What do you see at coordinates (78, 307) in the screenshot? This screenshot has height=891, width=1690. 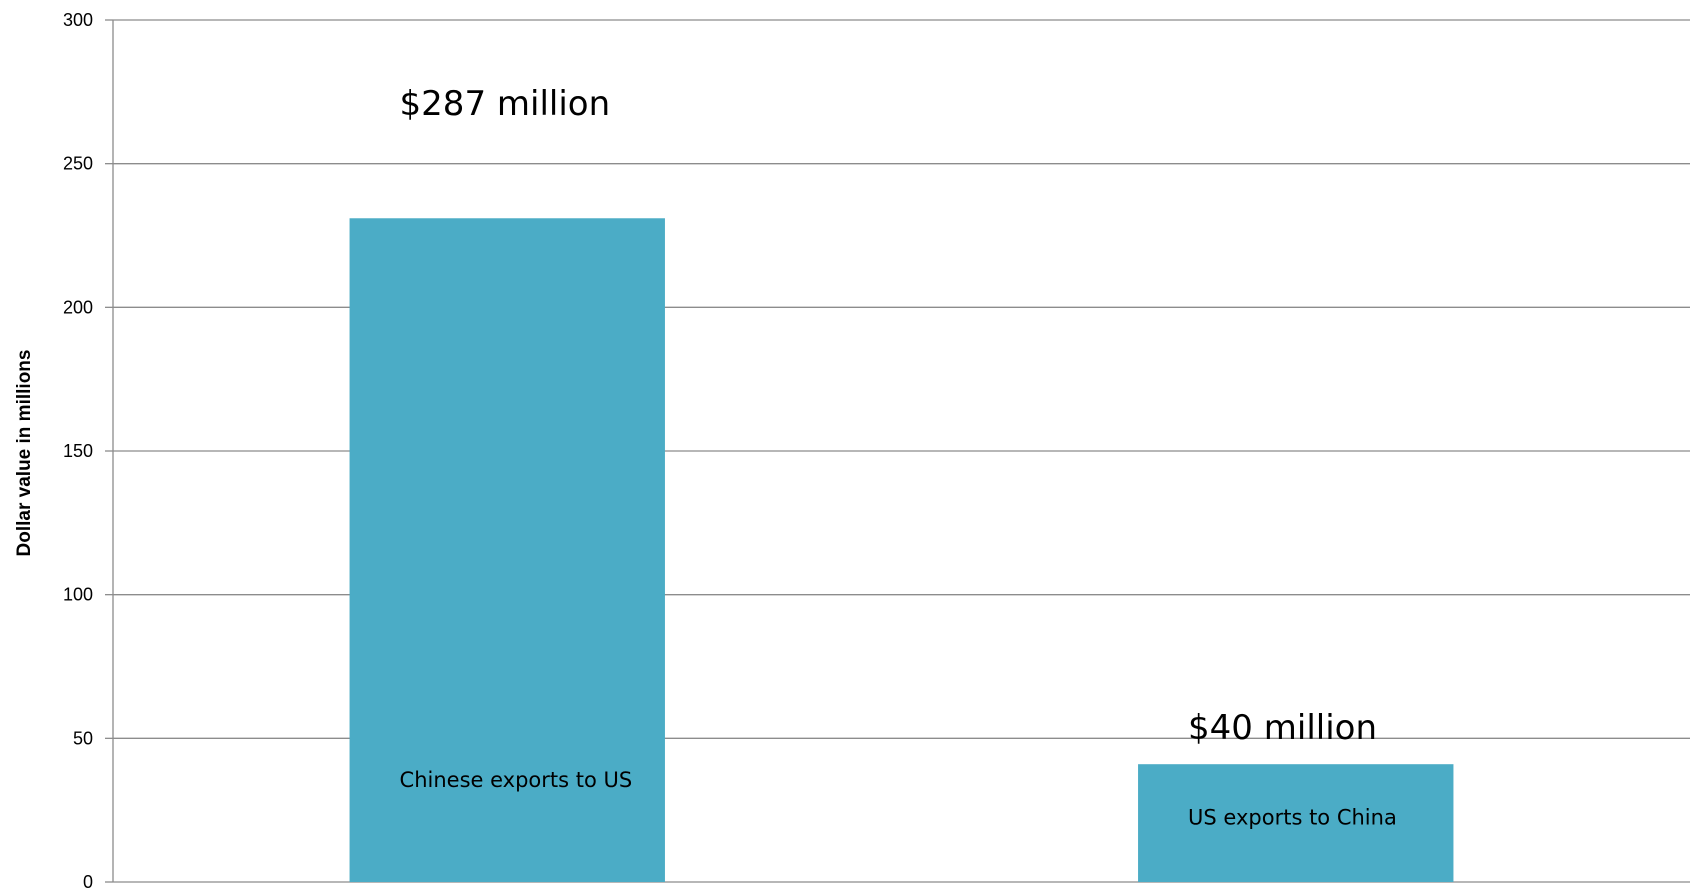 I see `y-tick-label-200: 200` at bounding box center [78, 307].